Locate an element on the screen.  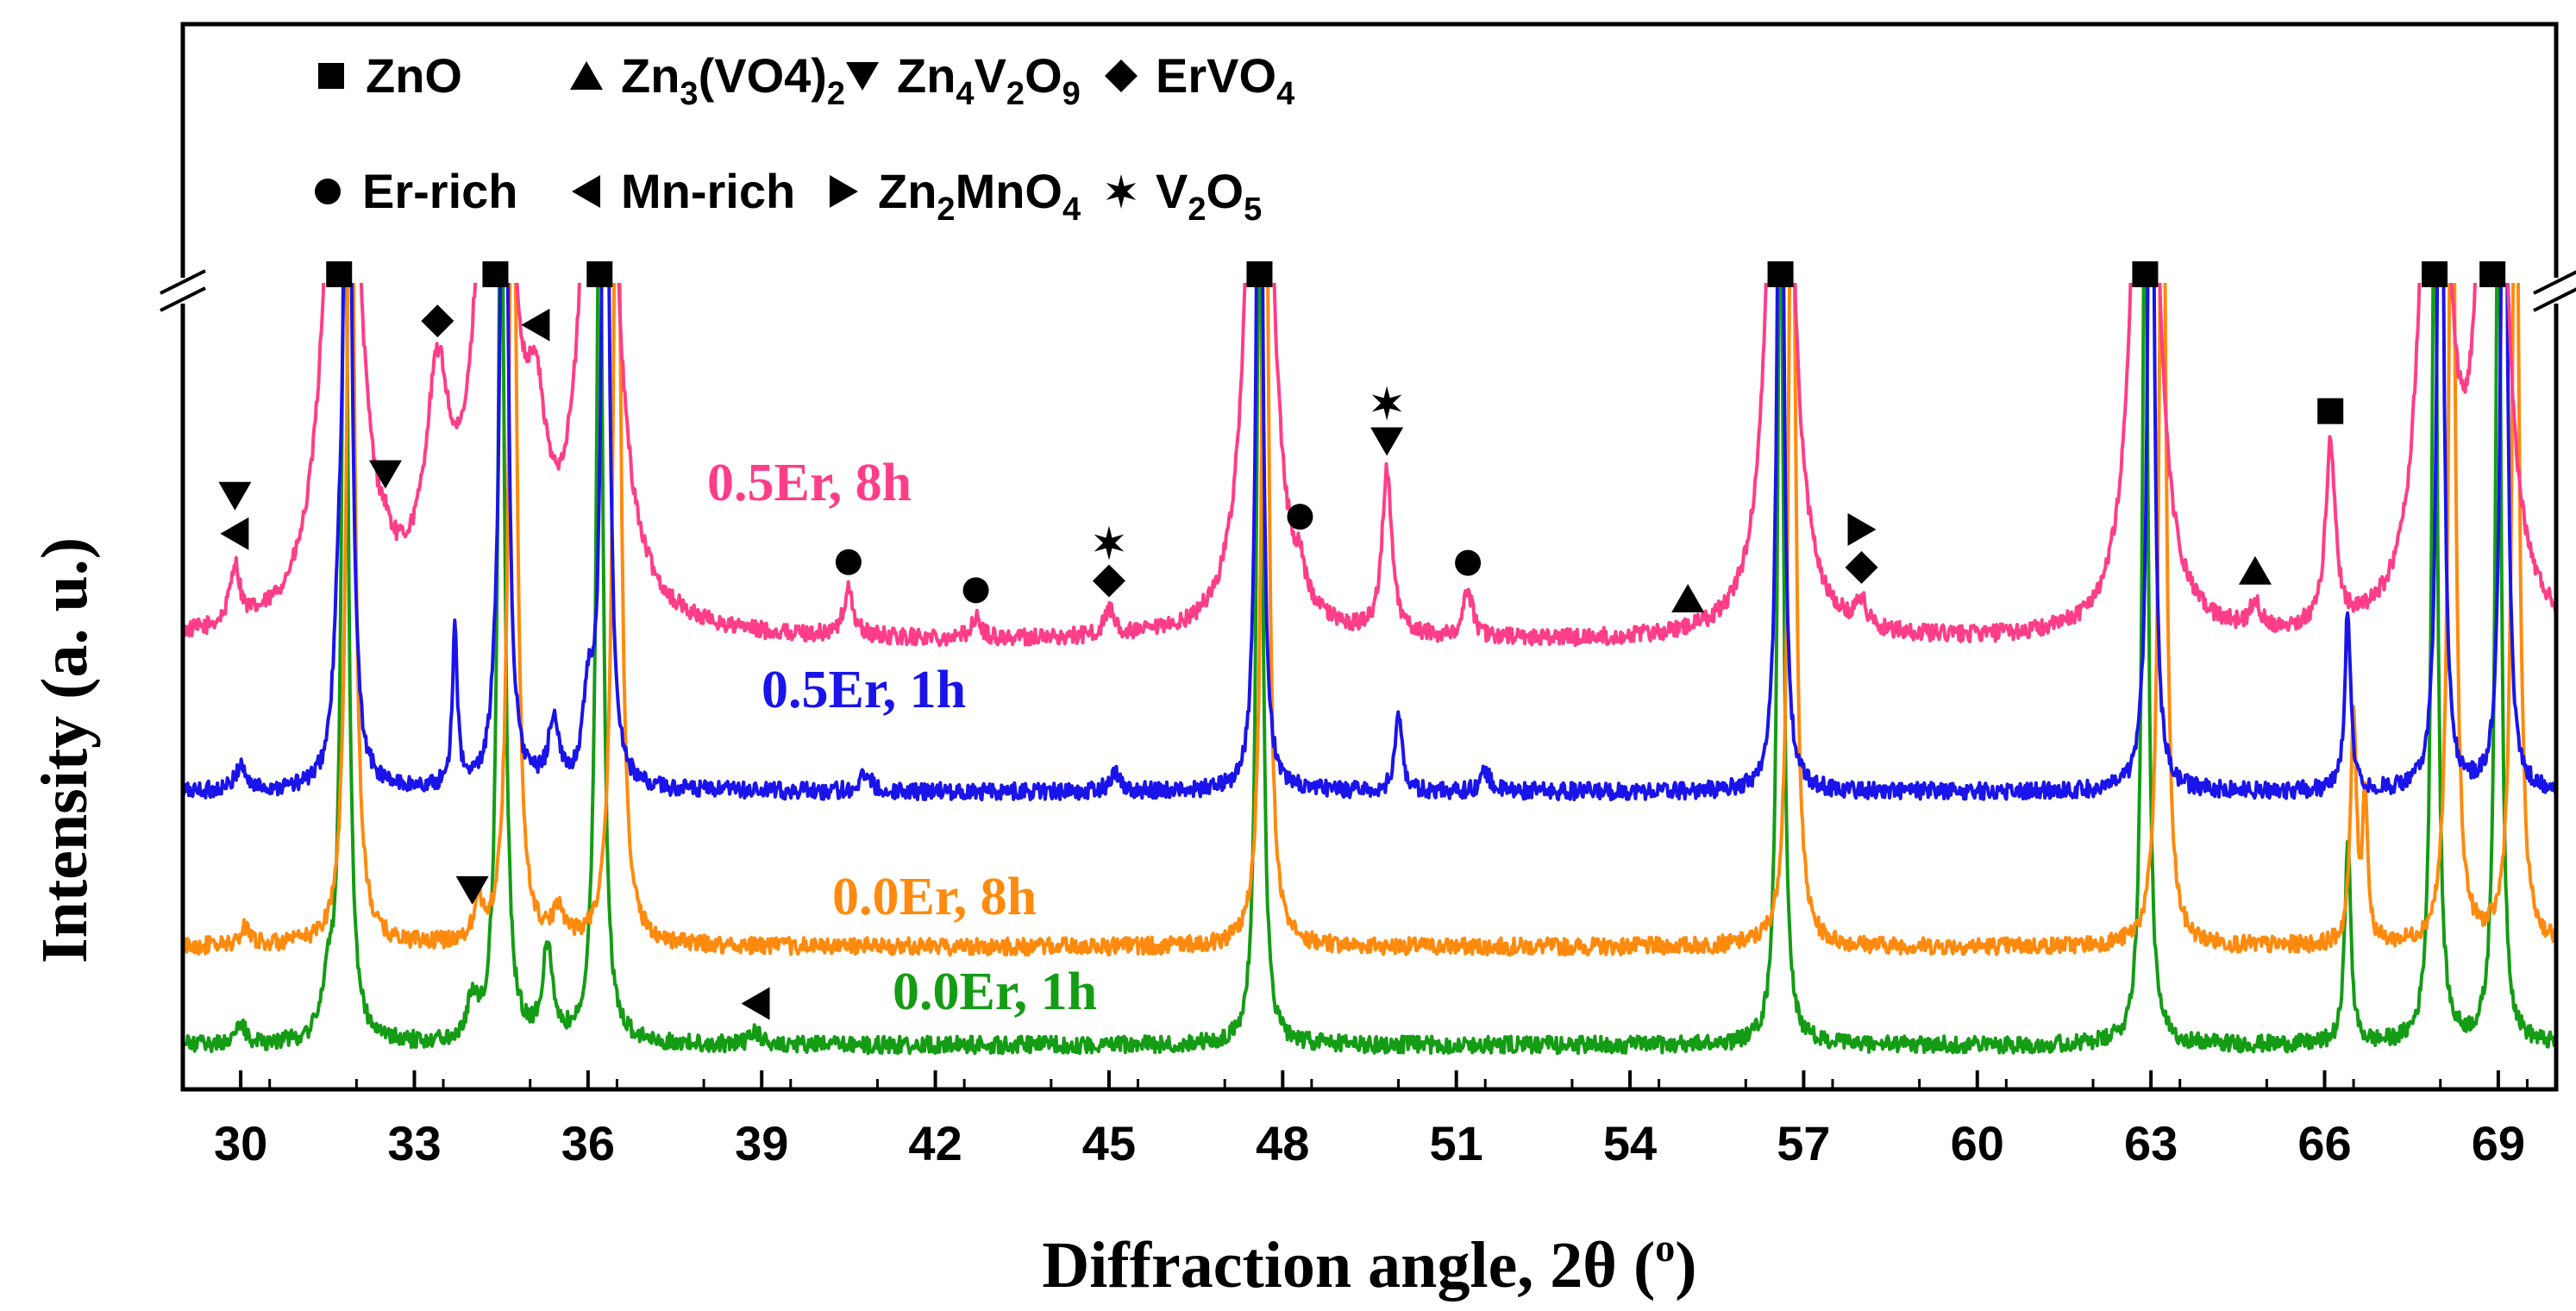
axis-break-slash-1-b is located at coordinates (2554, 299).